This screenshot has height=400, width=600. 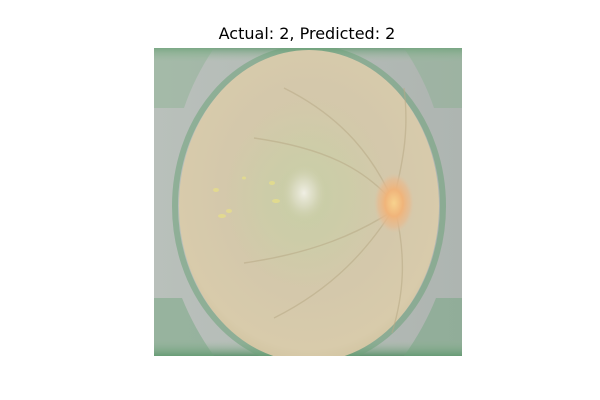 I want to click on corner-fringe-tr, so click(x=433, y=78).